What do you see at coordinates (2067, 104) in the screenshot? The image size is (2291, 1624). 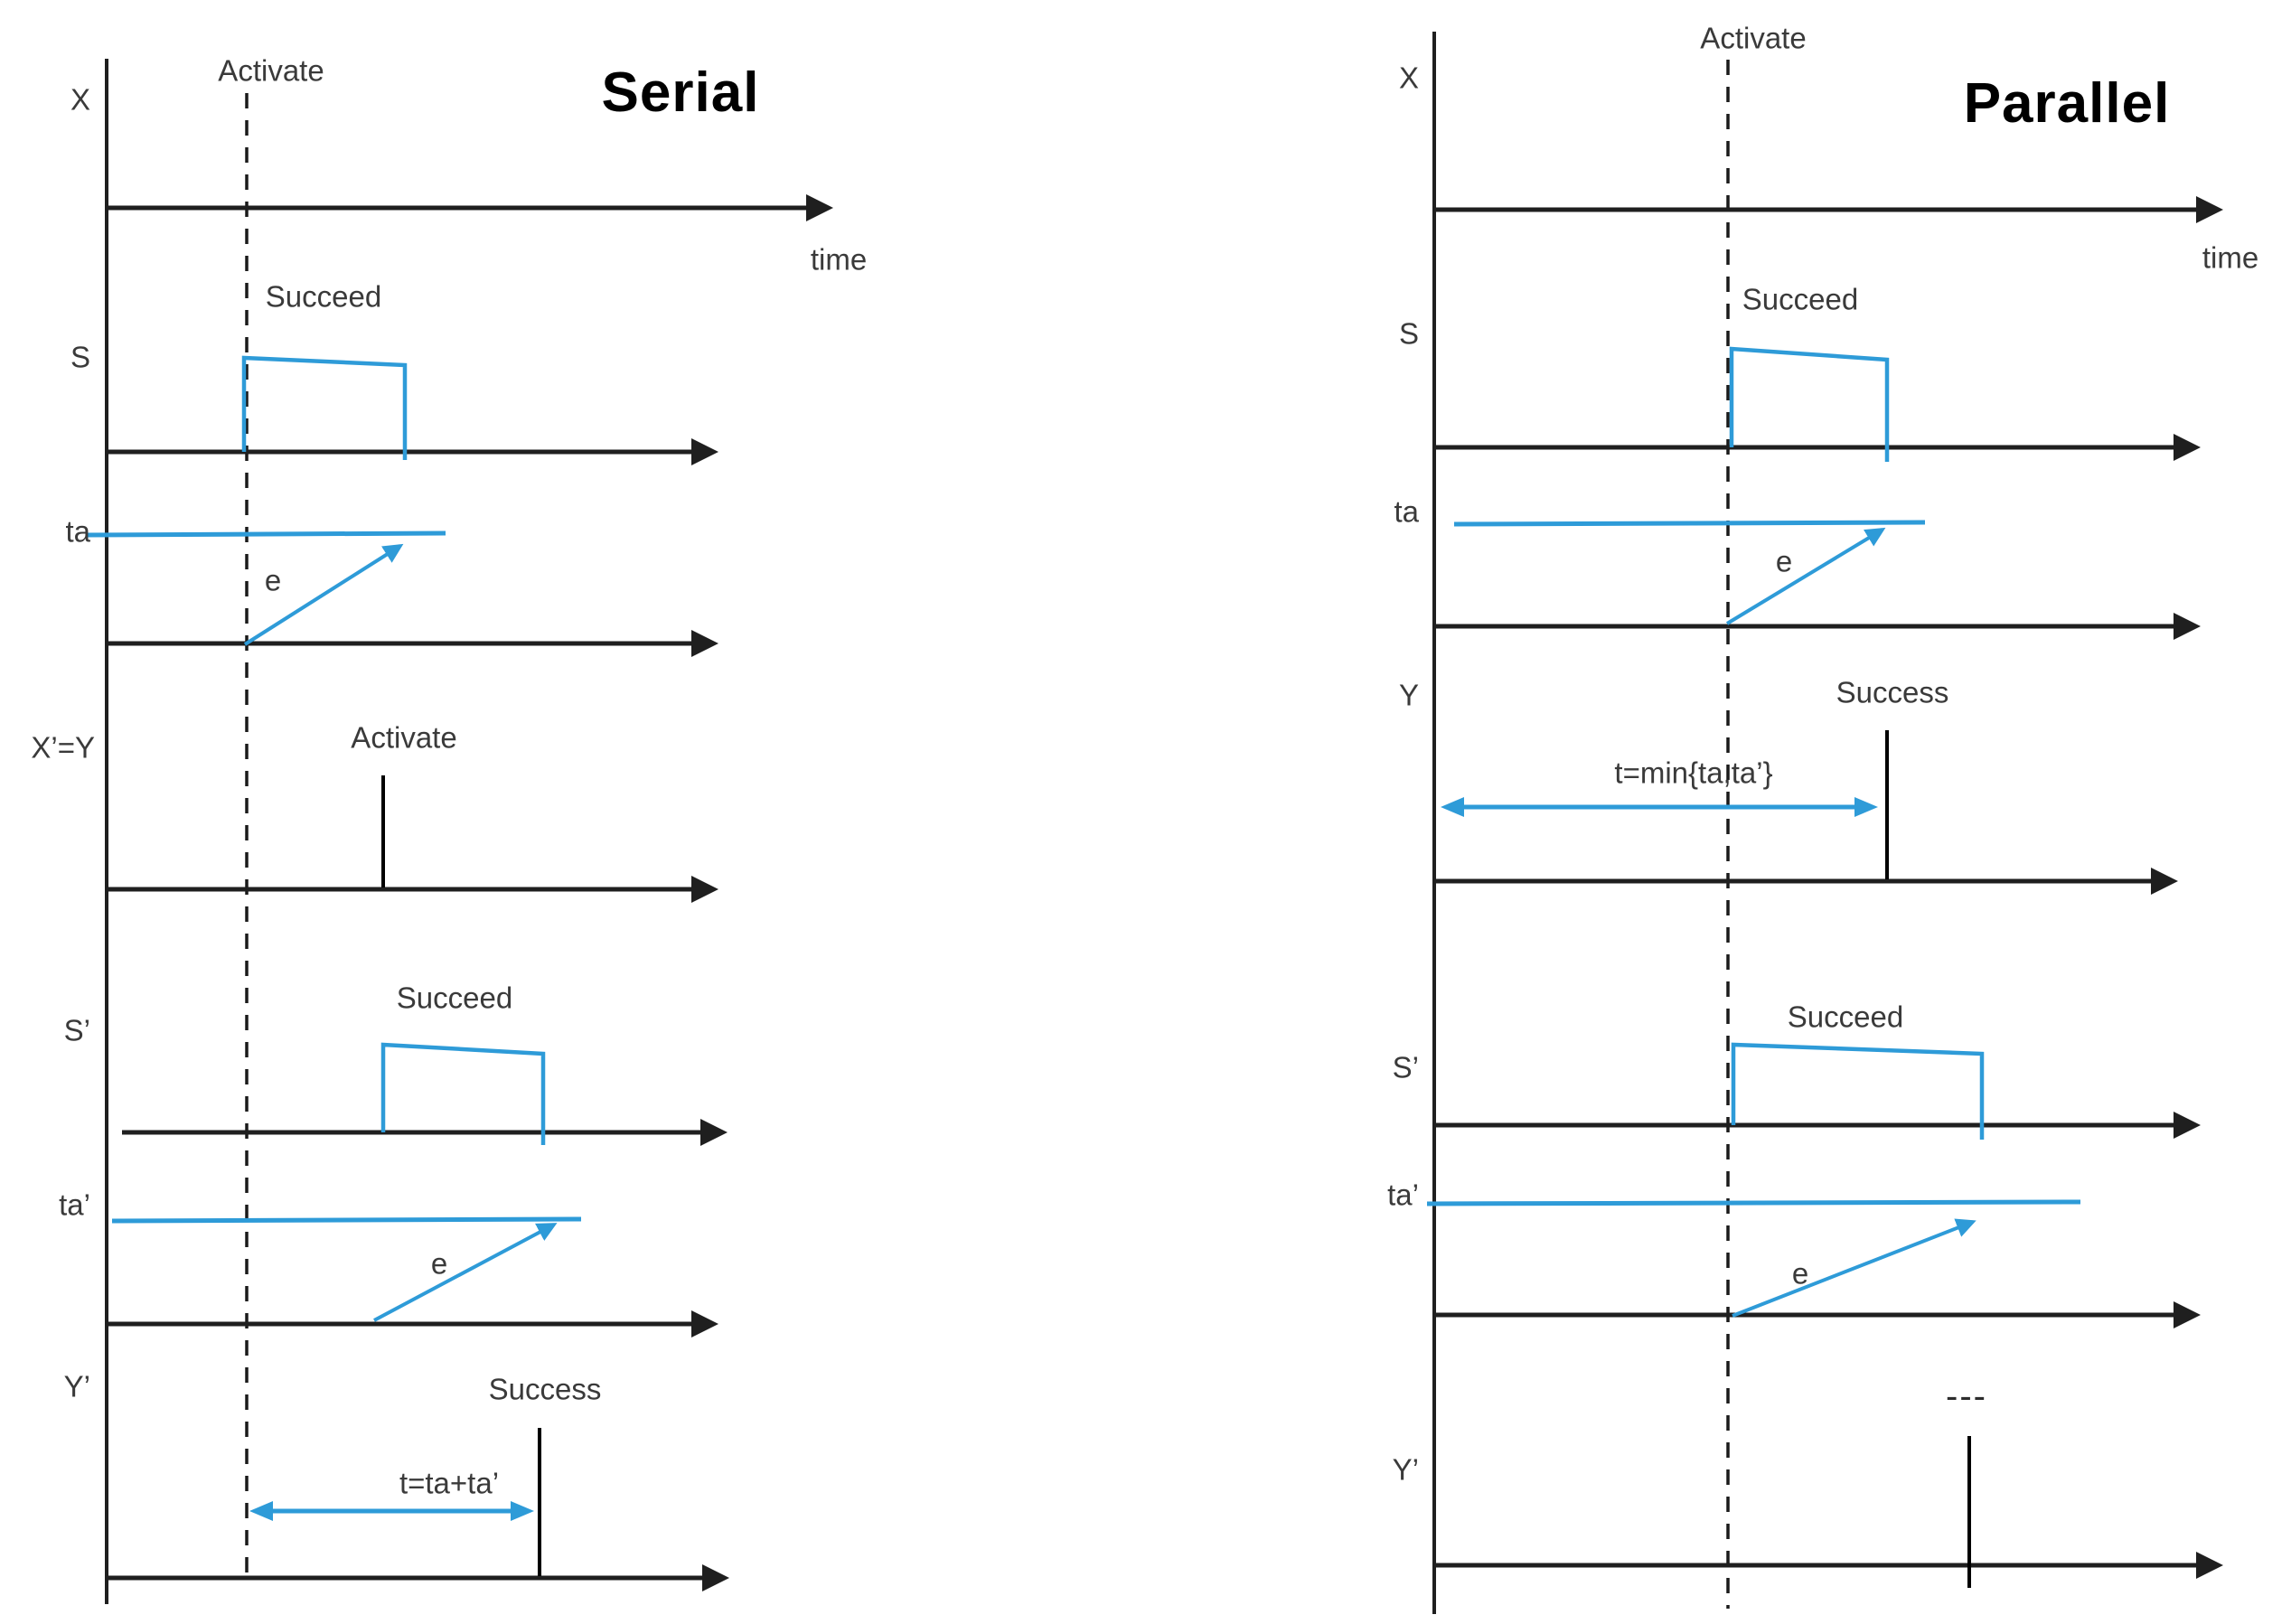 I see `parallel-title: Parallel` at bounding box center [2067, 104].